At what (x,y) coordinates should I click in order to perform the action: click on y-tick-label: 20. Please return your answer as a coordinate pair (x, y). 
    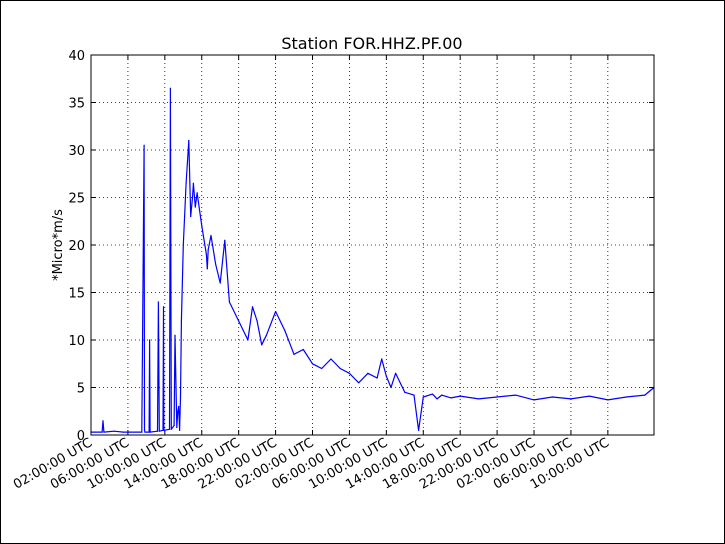
    Looking at the image, I should click on (76, 246).